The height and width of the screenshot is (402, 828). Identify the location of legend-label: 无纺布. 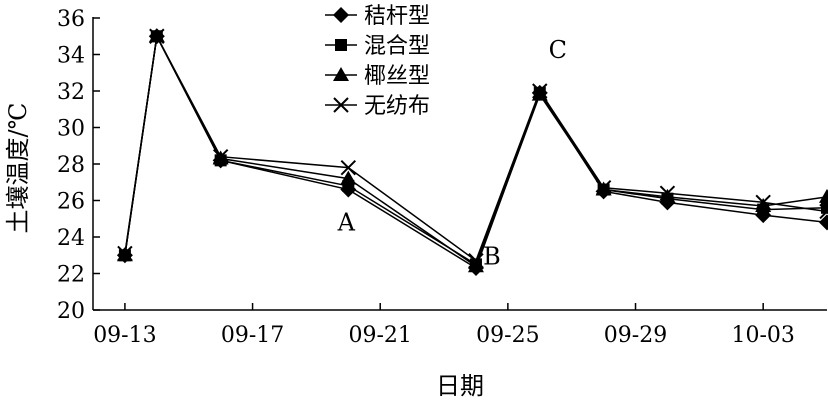
(397, 106).